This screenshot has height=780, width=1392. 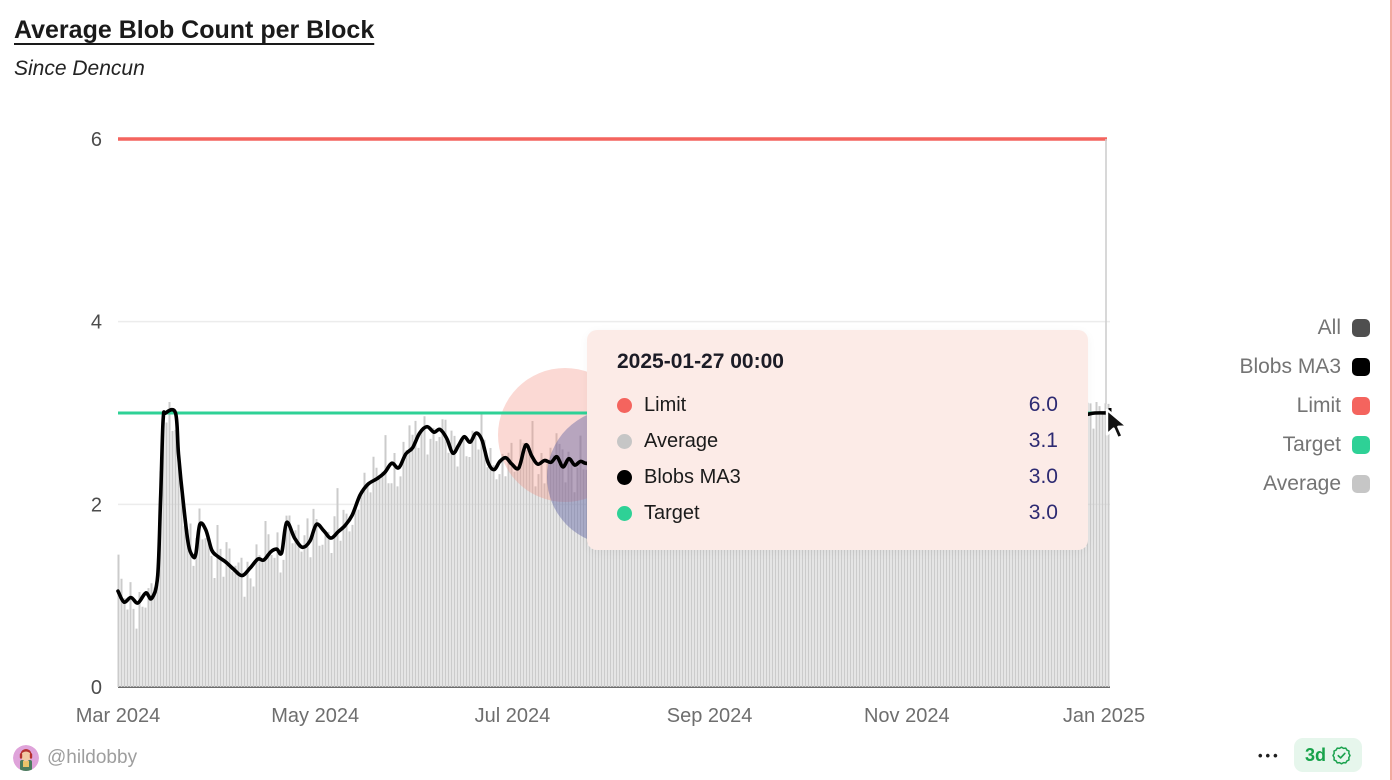 What do you see at coordinates (1361, 483) in the screenshot?
I see `average-swatch-icon` at bounding box center [1361, 483].